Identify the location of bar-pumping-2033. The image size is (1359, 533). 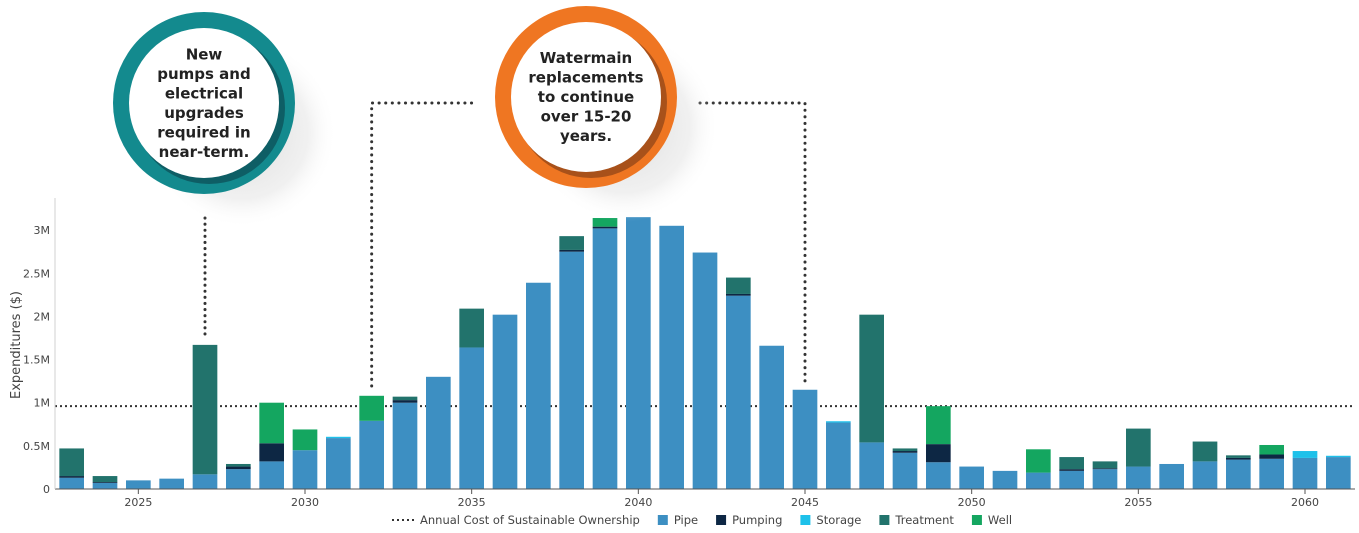
(405, 401).